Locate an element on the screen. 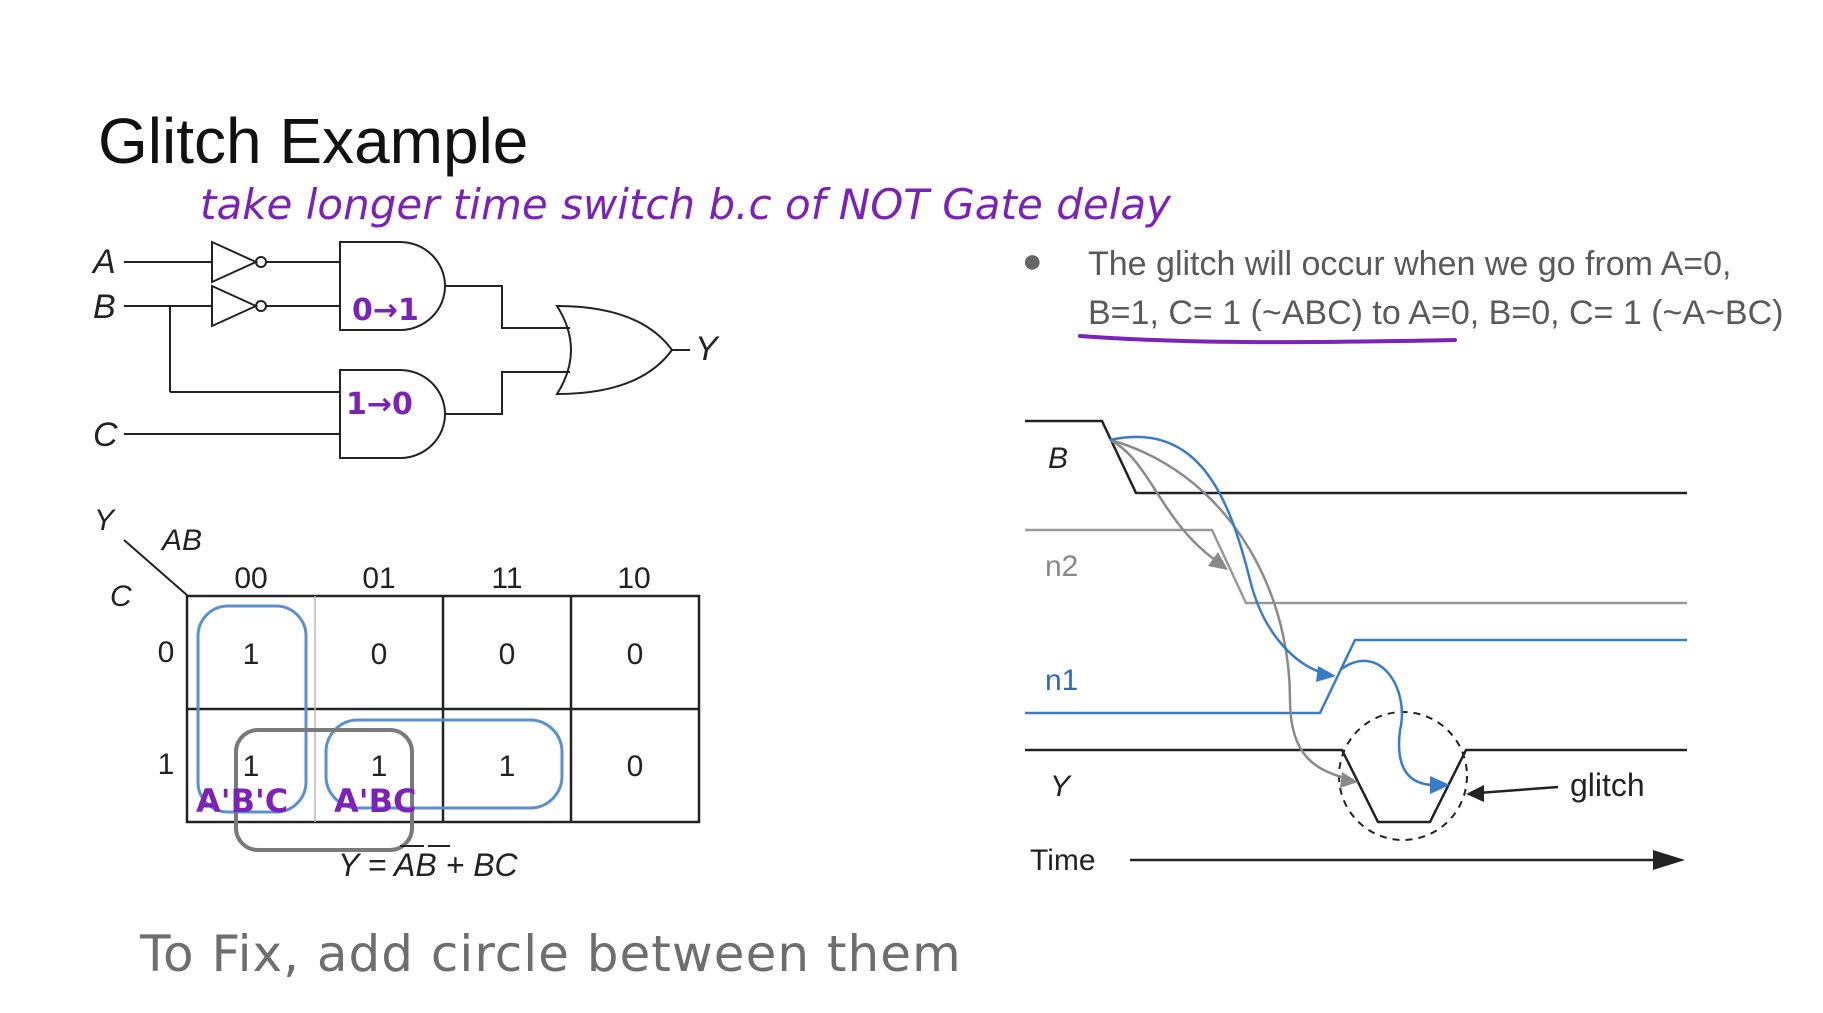 This screenshot has height=1013, width=1823. annotation-and-upper: 0→1 is located at coordinates (385, 310).